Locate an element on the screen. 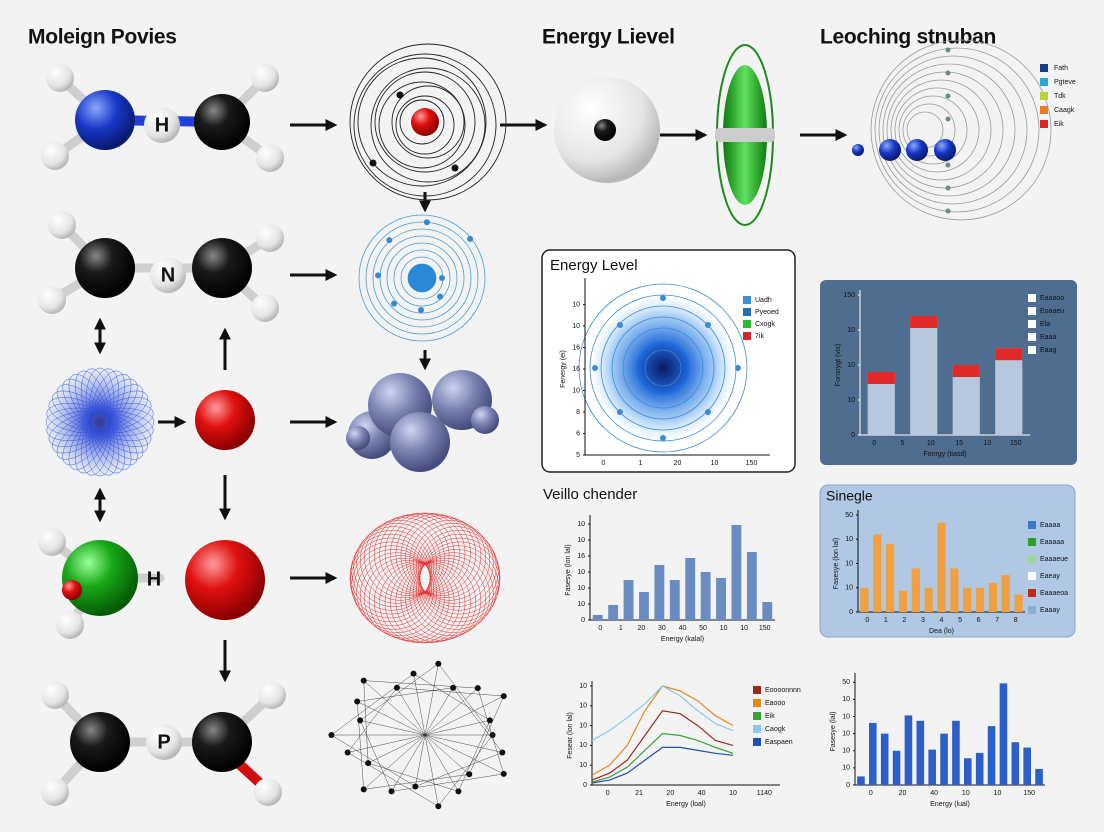 This screenshot has width=1104, height=832. energy-blob is located at coordinates (663, 368).